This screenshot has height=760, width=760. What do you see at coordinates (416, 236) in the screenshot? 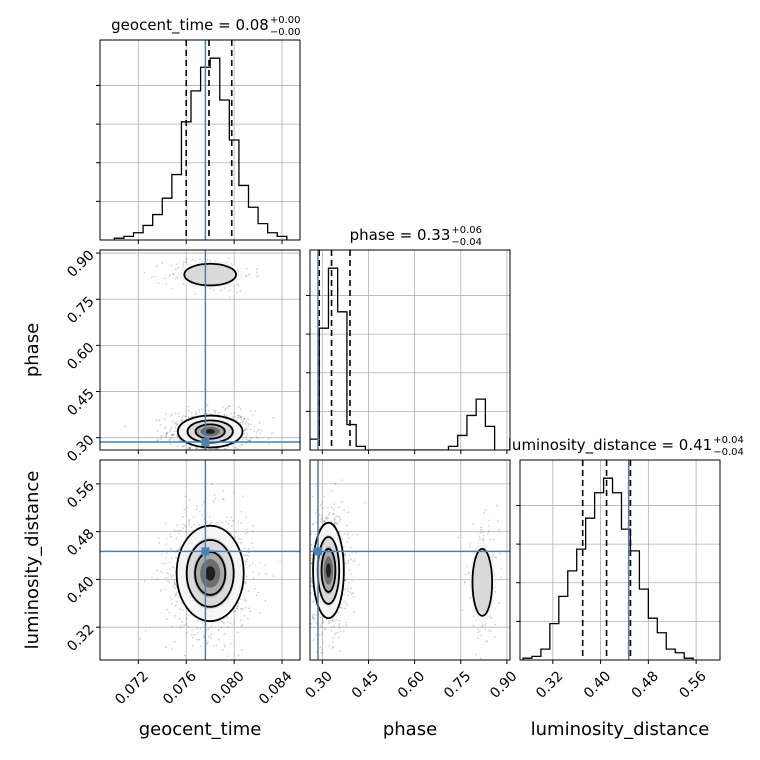
I see `panel-title-phase: phase = 0.33 +0.06−0.04` at bounding box center [416, 236].